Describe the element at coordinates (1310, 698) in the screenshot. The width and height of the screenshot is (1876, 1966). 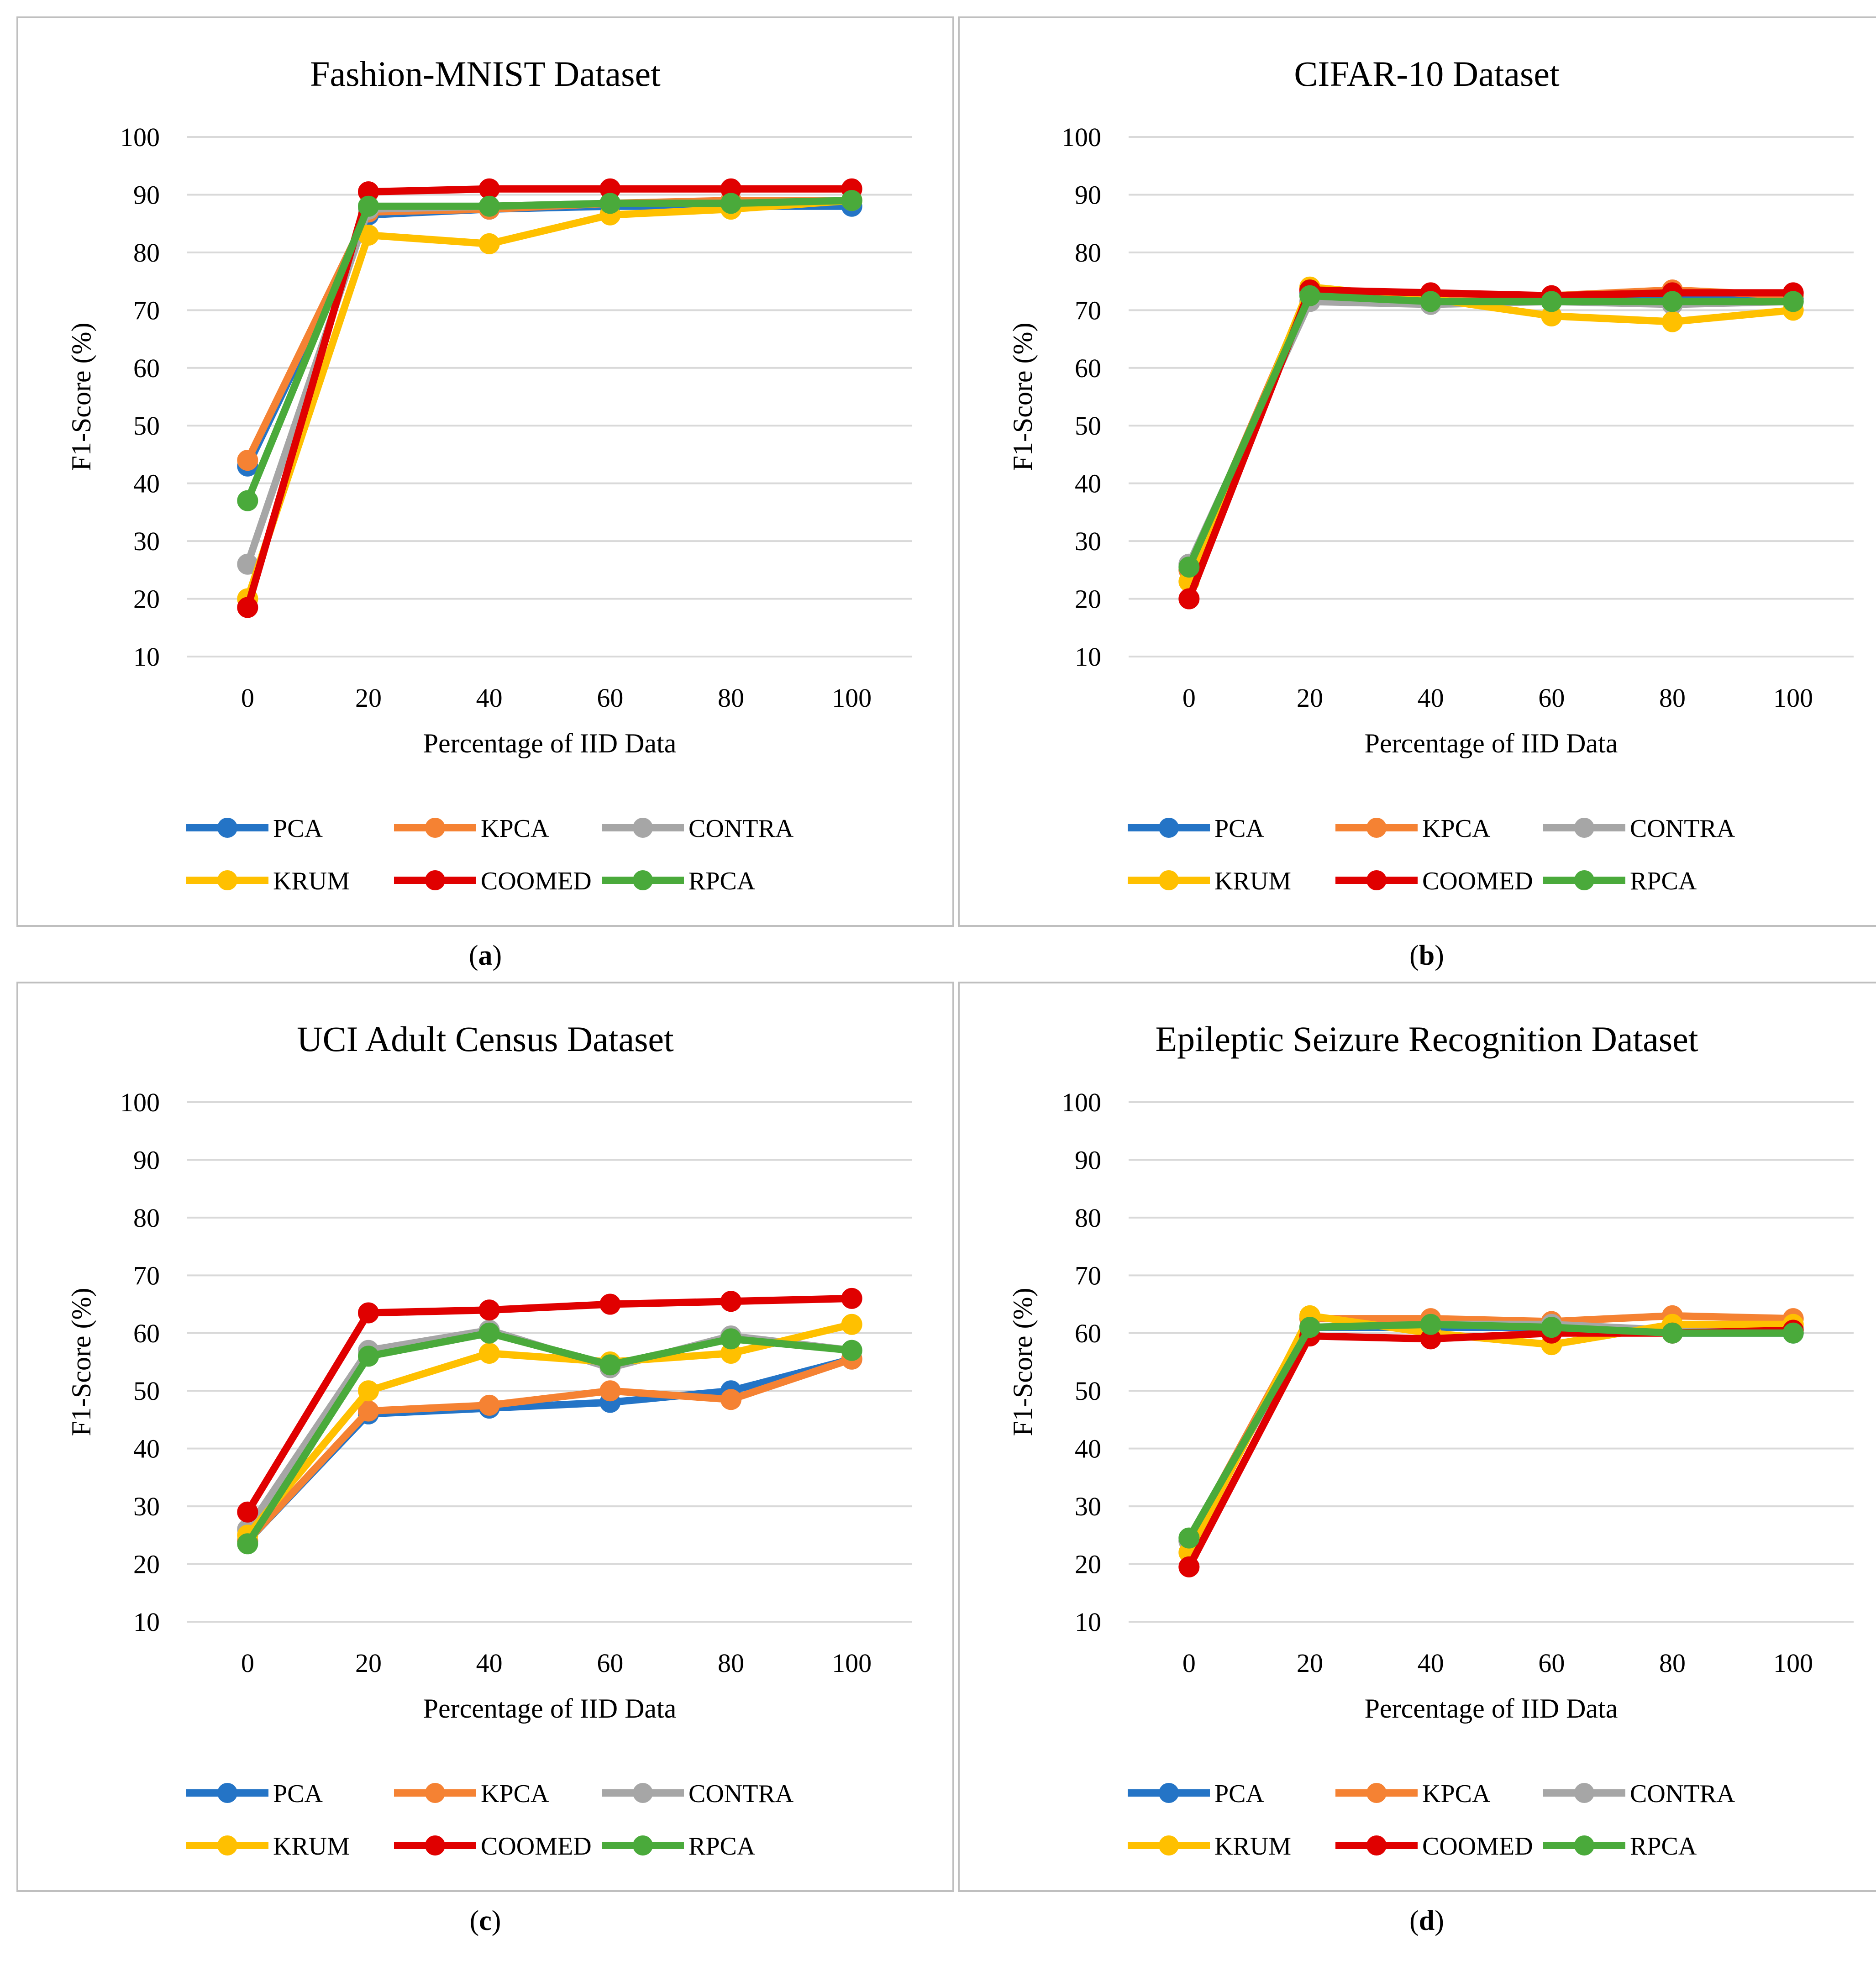
I see `x-tick-label: 20` at that location.